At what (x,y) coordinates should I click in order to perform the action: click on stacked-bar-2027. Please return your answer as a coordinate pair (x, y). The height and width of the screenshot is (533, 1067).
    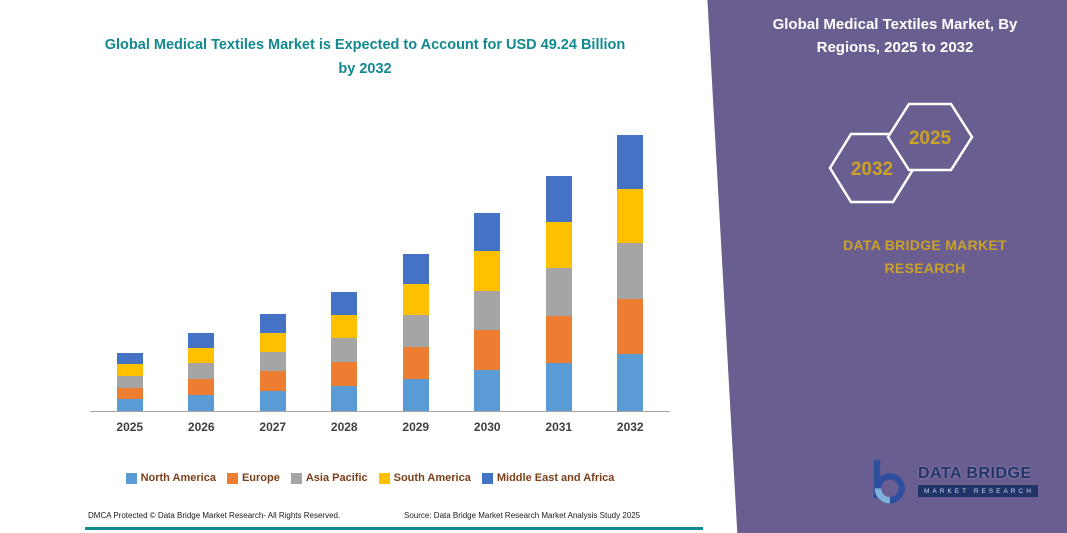
    Looking at the image, I should click on (272, 362).